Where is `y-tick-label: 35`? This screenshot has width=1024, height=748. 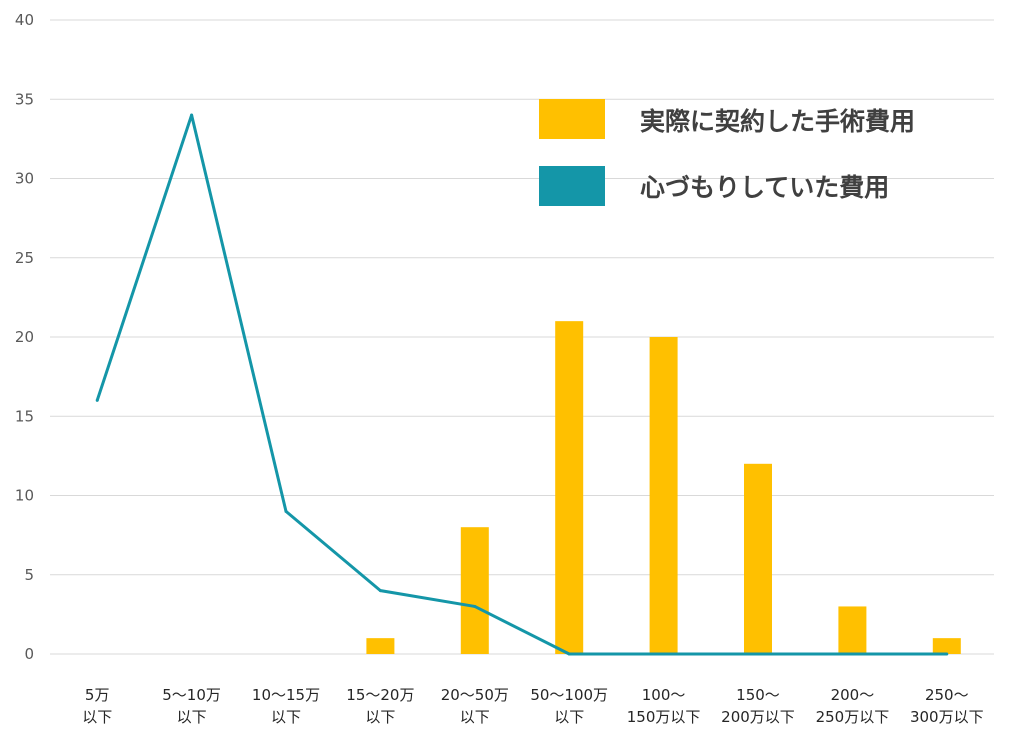
y-tick-label: 35 is located at coordinates (24, 99).